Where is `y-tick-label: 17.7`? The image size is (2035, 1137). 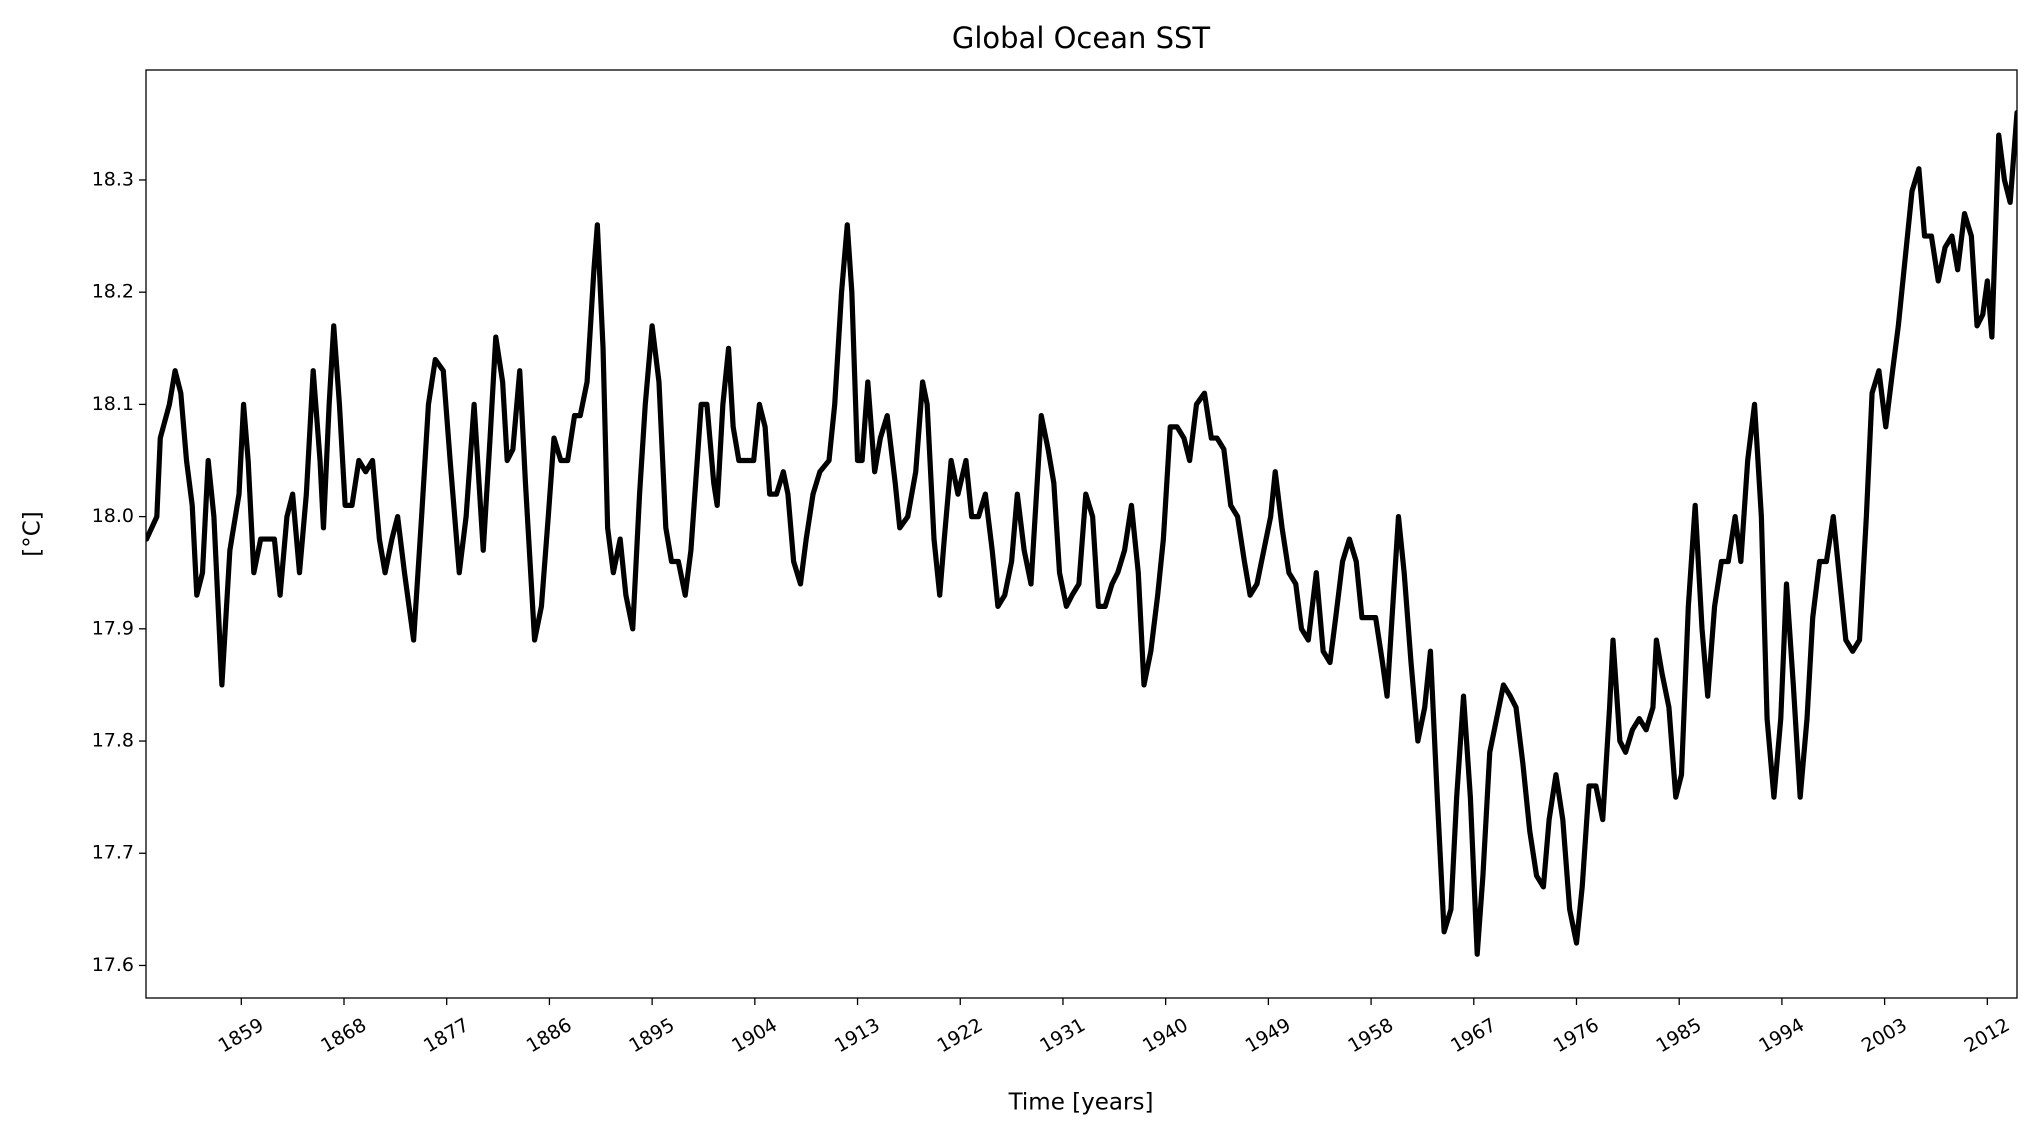 y-tick-label: 17.7 is located at coordinates (113, 853).